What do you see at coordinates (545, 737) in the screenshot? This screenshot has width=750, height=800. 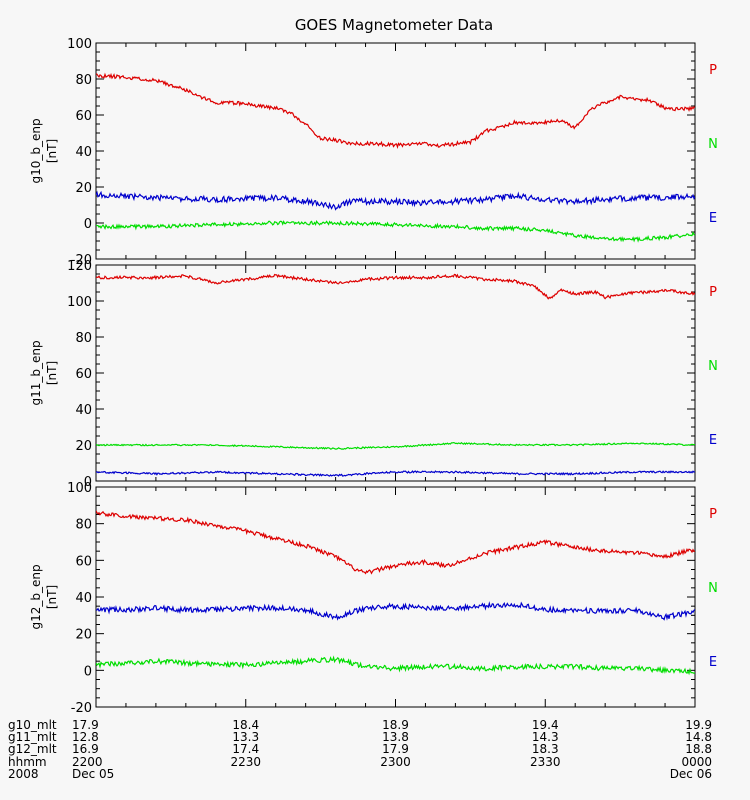 I see `footer-cell: 14.3` at bounding box center [545, 737].